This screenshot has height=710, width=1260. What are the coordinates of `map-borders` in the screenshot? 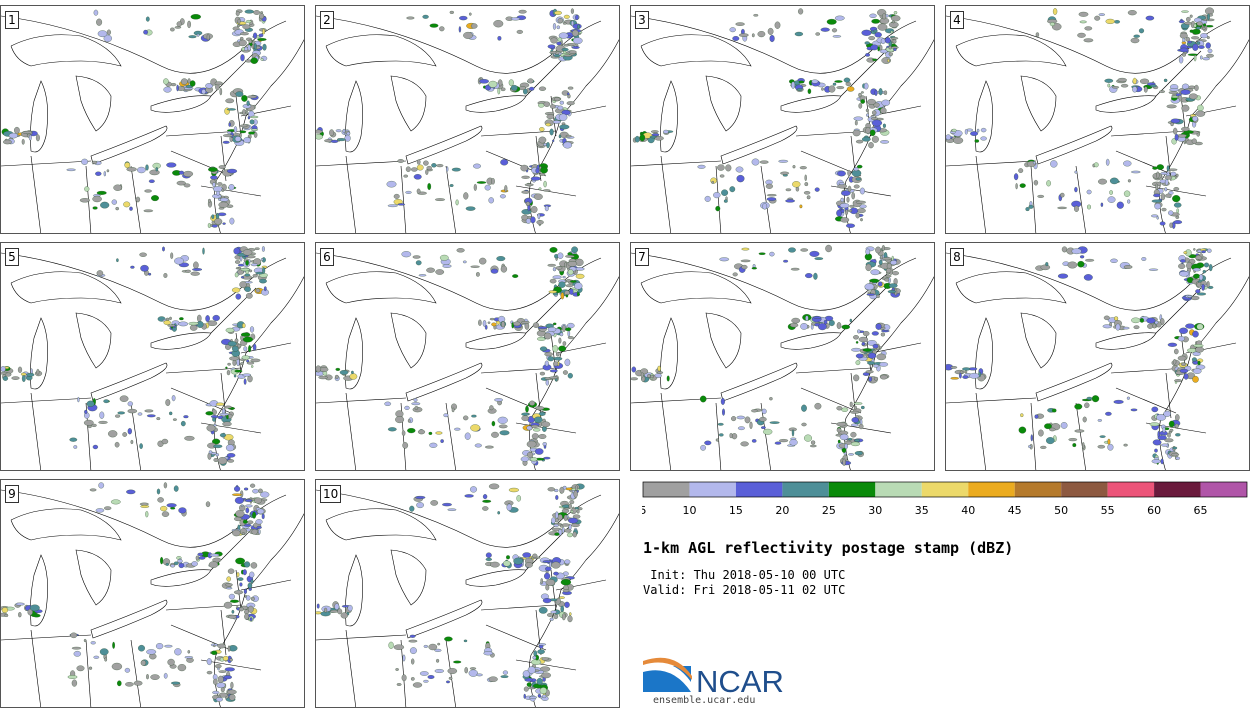 It's located at (152, 361).